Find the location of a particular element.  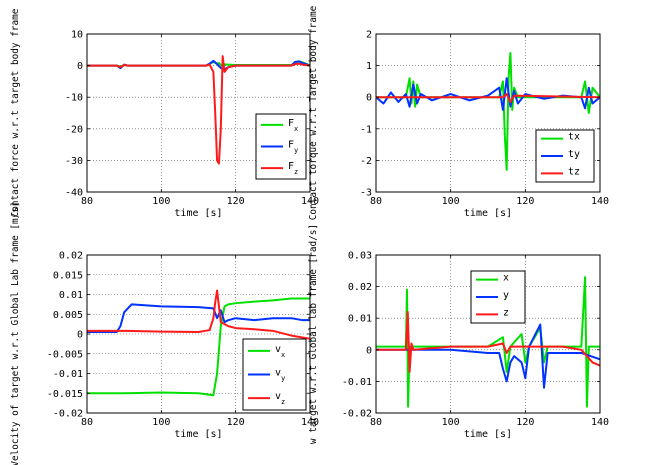

series-line-y is located at coordinates (488, 356).